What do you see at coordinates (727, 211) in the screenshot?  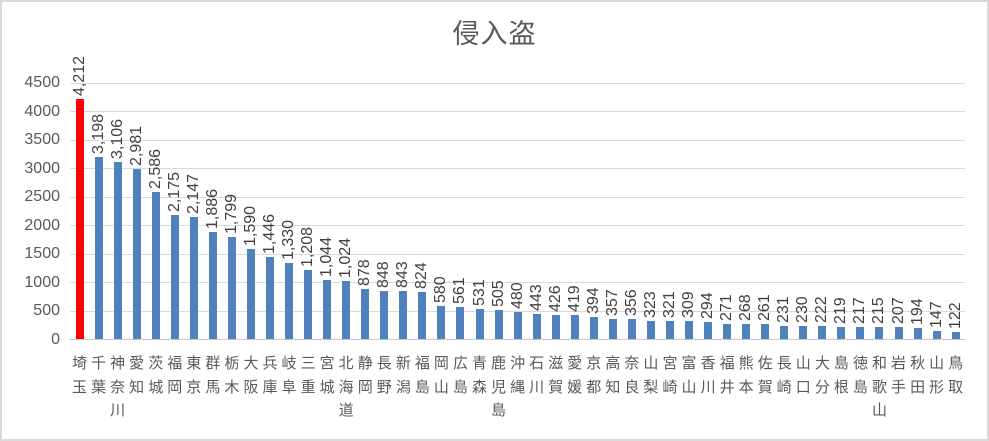 I see `bar-slot: 271` at bounding box center [727, 211].